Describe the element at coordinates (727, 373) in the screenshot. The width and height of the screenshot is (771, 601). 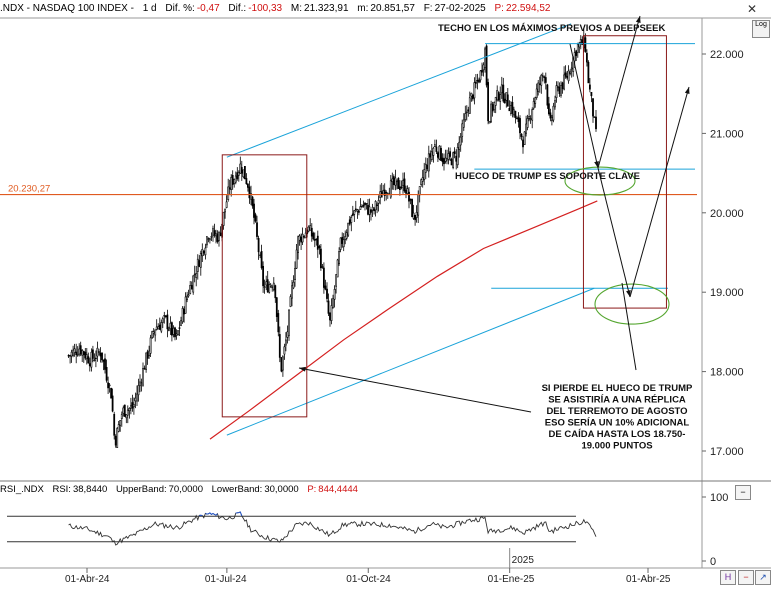
I see `y-tick-label: 18.000` at that location.